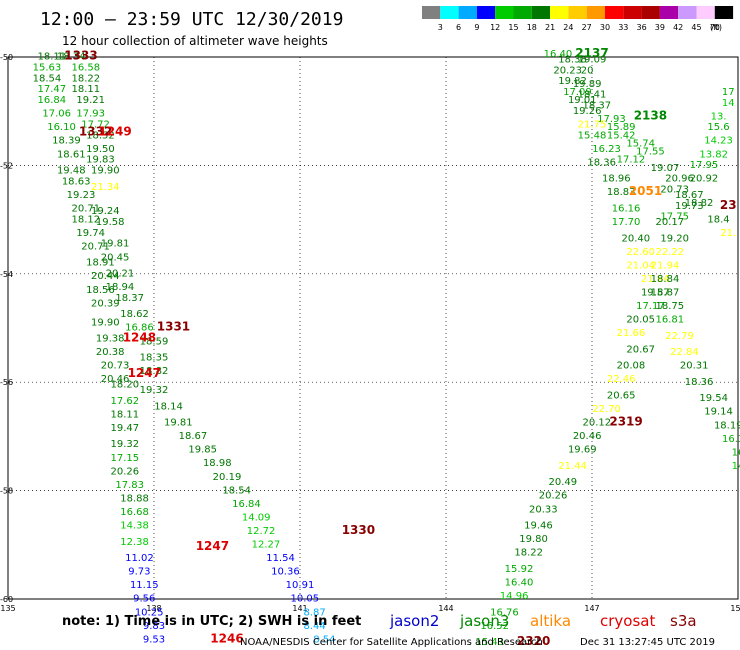  Describe the element at coordinates (650, 306) in the screenshot. I see `swh-value: 17.17` at that location.